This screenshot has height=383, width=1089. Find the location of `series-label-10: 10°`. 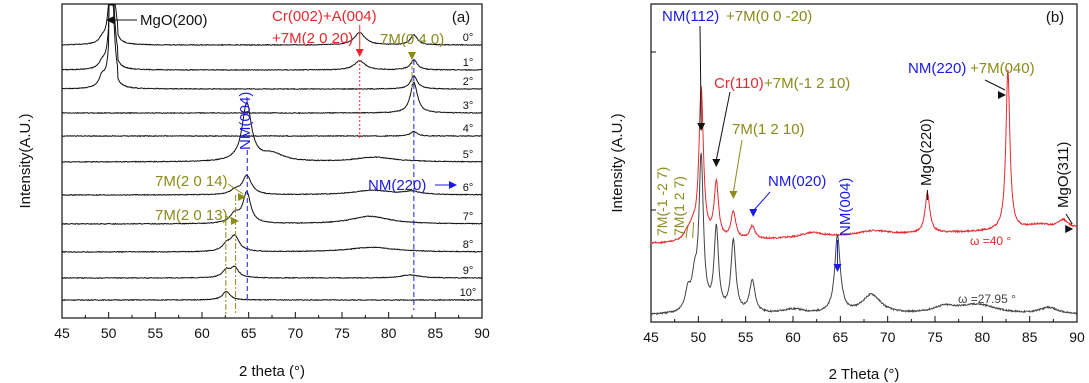

series-label-10: 10° is located at coordinates (468, 293).